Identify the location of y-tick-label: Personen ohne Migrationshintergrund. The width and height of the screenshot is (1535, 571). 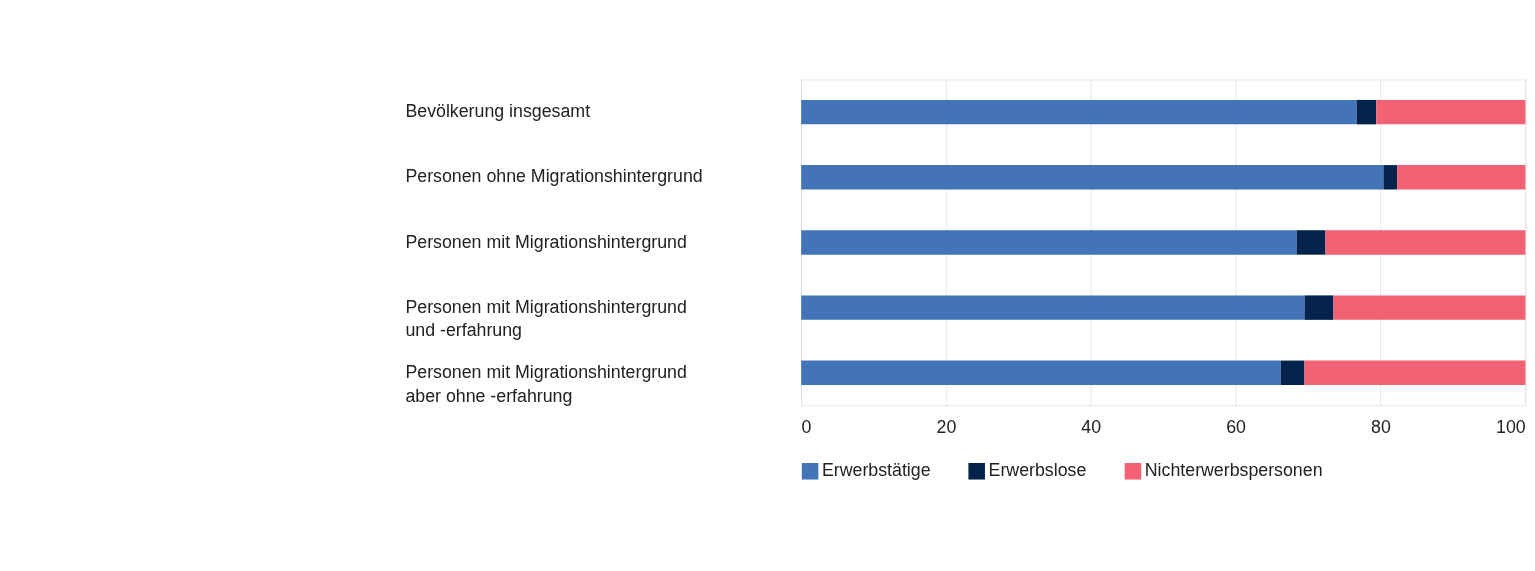
(554, 176).